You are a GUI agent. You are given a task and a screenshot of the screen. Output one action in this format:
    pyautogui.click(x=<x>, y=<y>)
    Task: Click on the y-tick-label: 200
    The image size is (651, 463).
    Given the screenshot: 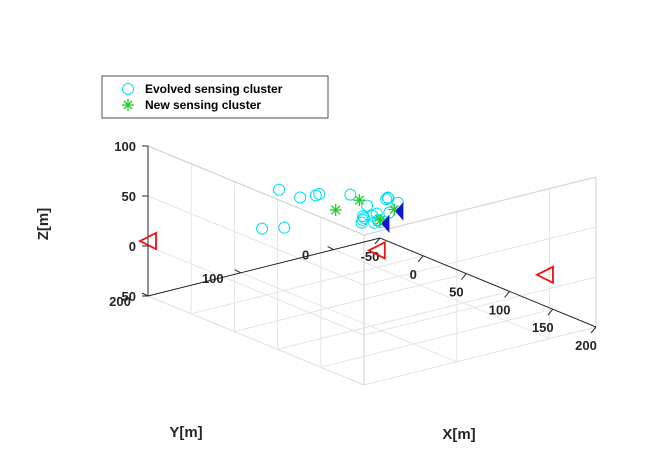 What is the action you would take?
    pyautogui.click(x=120, y=301)
    